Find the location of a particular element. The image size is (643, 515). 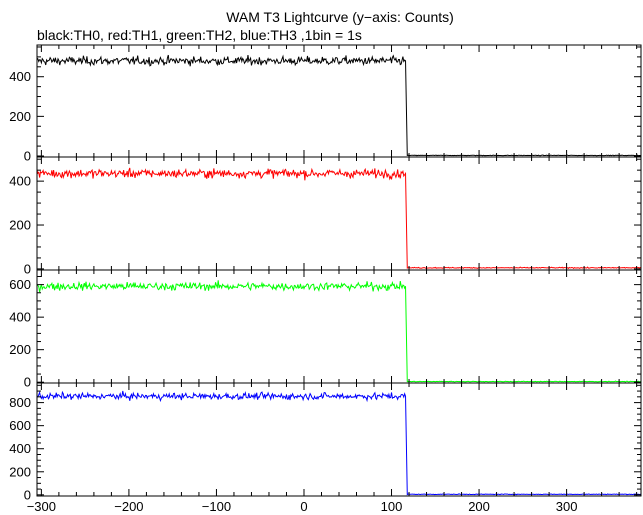

x-tick-label: −200 is located at coordinates (128, 506).